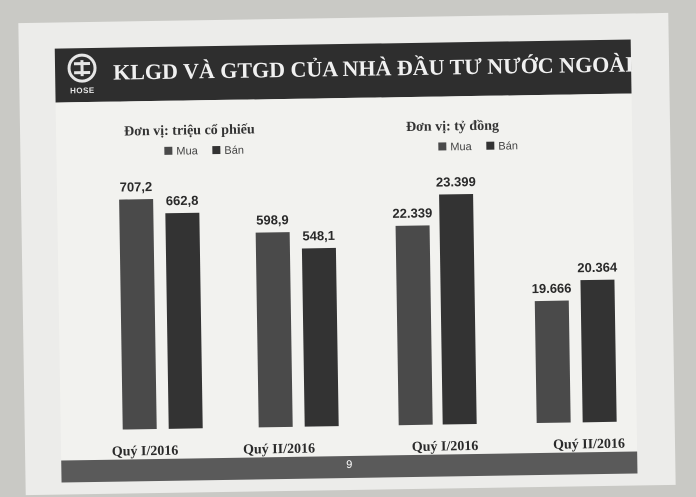 Image resolution: width=696 pixels, height=497 pixels. Describe the element at coordinates (187, 151) in the screenshot. I see `chart-0-legend-label-0: Mua` at that location.